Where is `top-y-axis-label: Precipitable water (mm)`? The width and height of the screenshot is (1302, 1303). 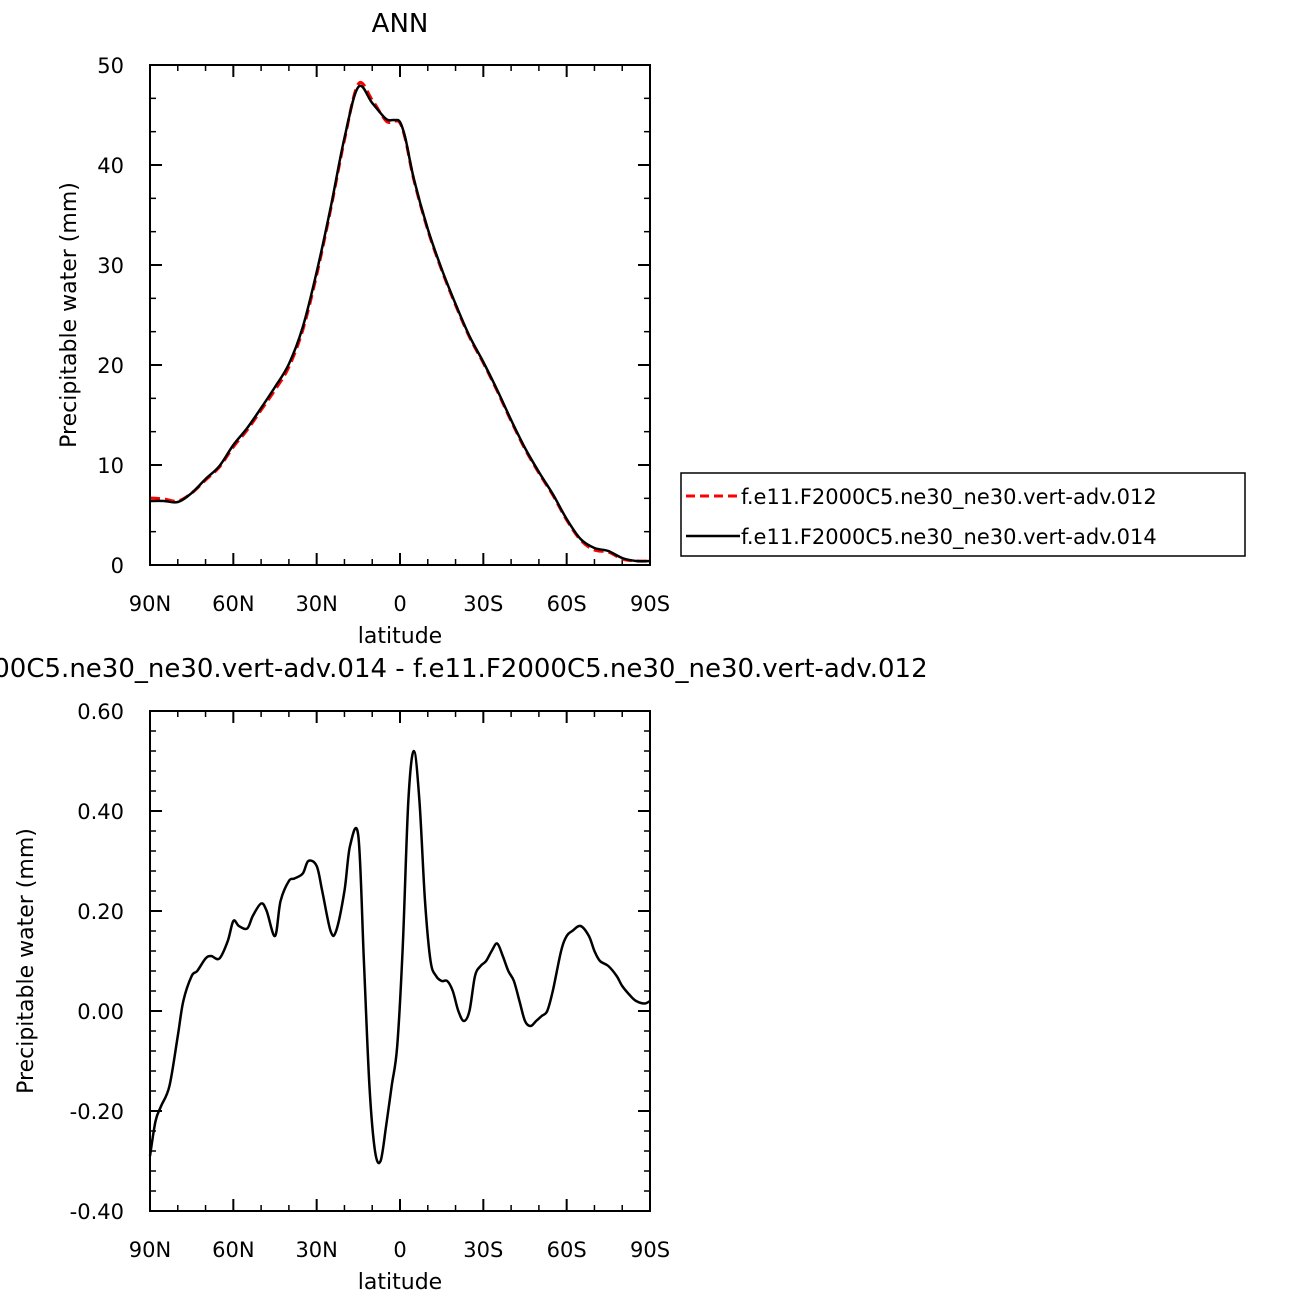
top-y-axis-label: Precipitable water (mm) is located at coordinates (69, 315).